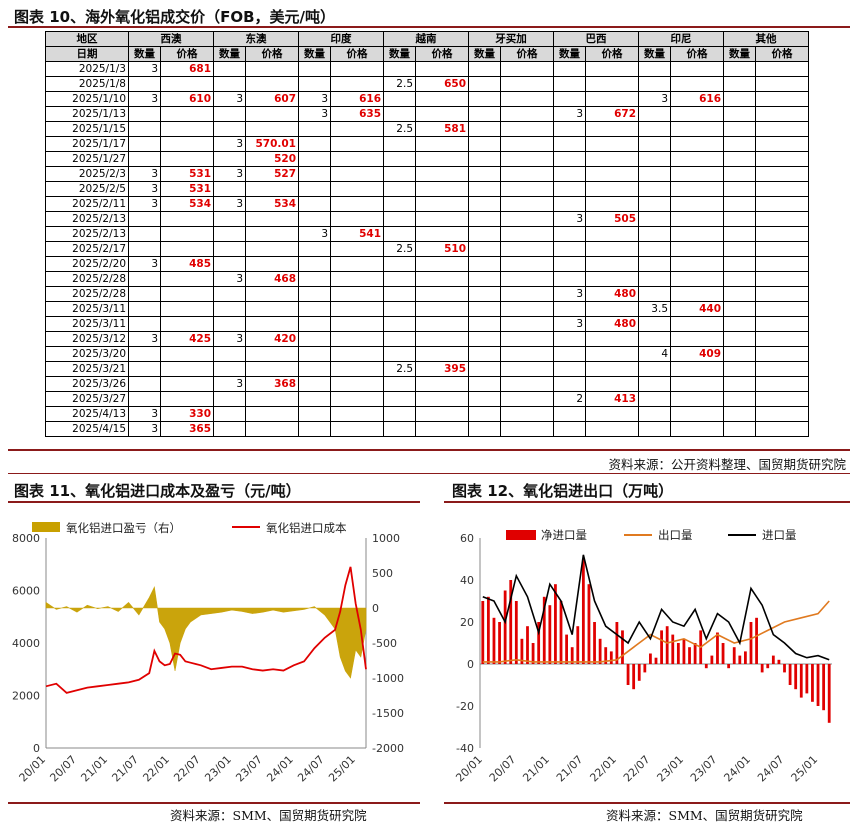 This screenshot has height=827, width=858. What do you see at coordinates (26, 696) in the screenshot?
I see `y-left-tick-label: 2000` at bounding box center [26, 696].